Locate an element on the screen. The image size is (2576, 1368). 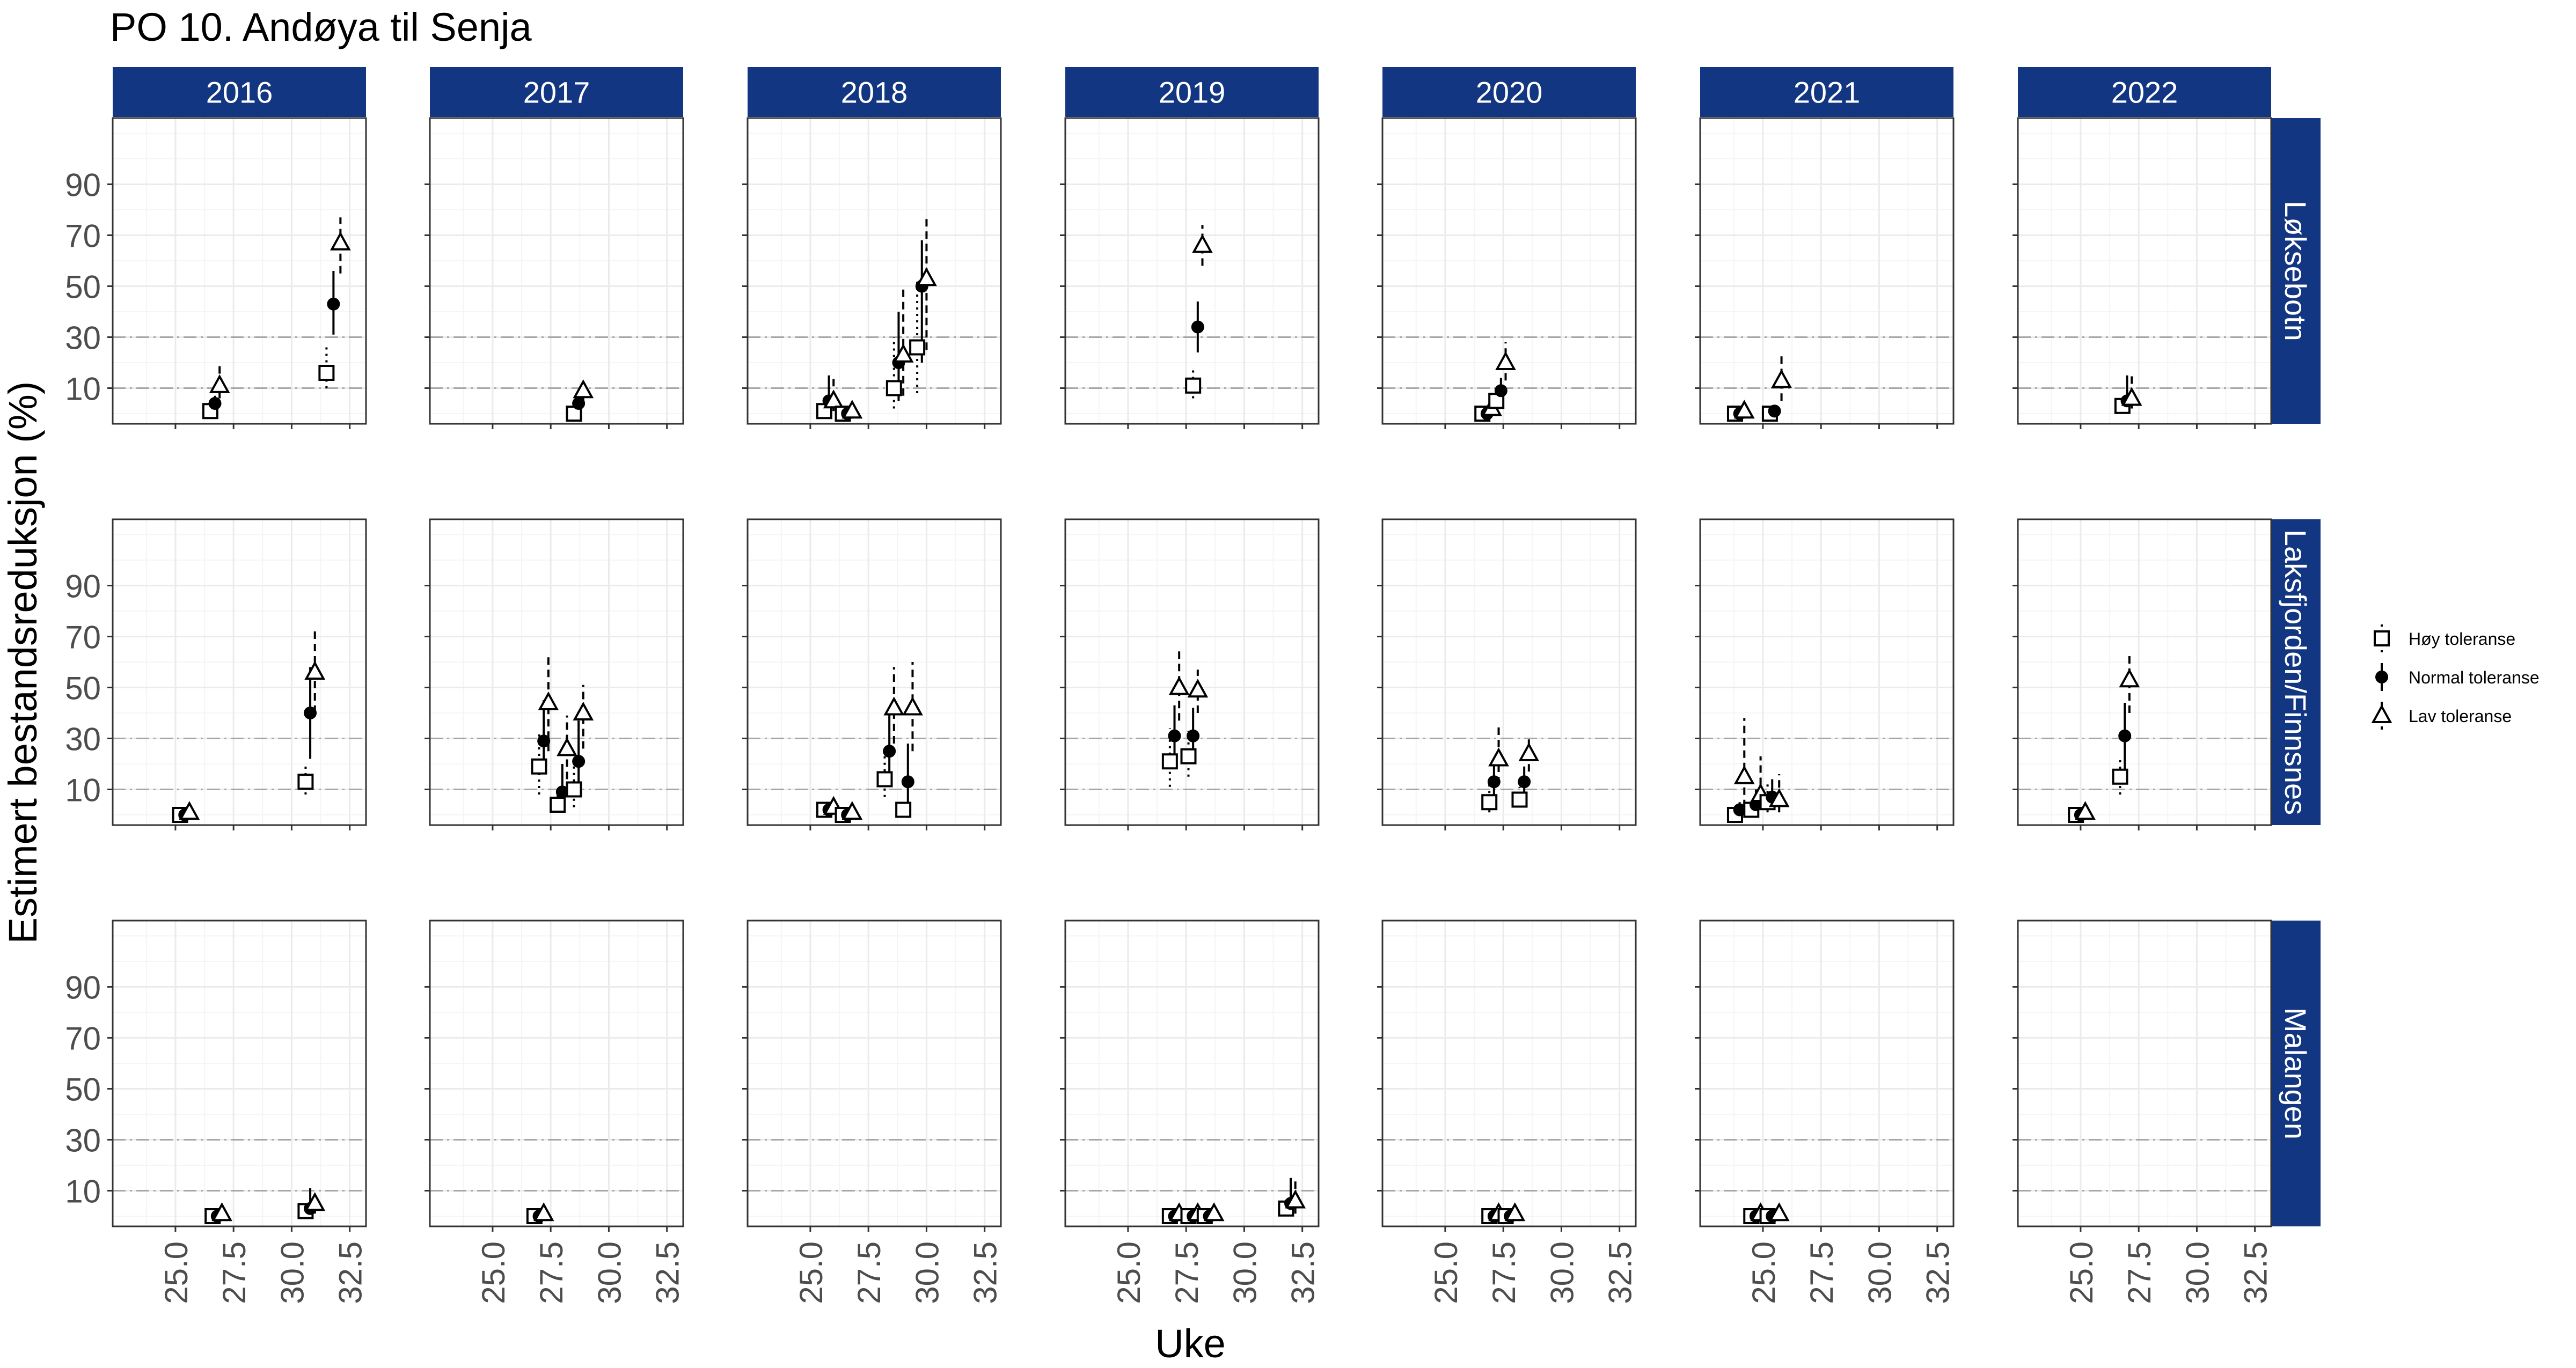
panel-Malangen-2022: 25.0 27.5 30.0 32.5 is located at coordinates (2143, 1112).